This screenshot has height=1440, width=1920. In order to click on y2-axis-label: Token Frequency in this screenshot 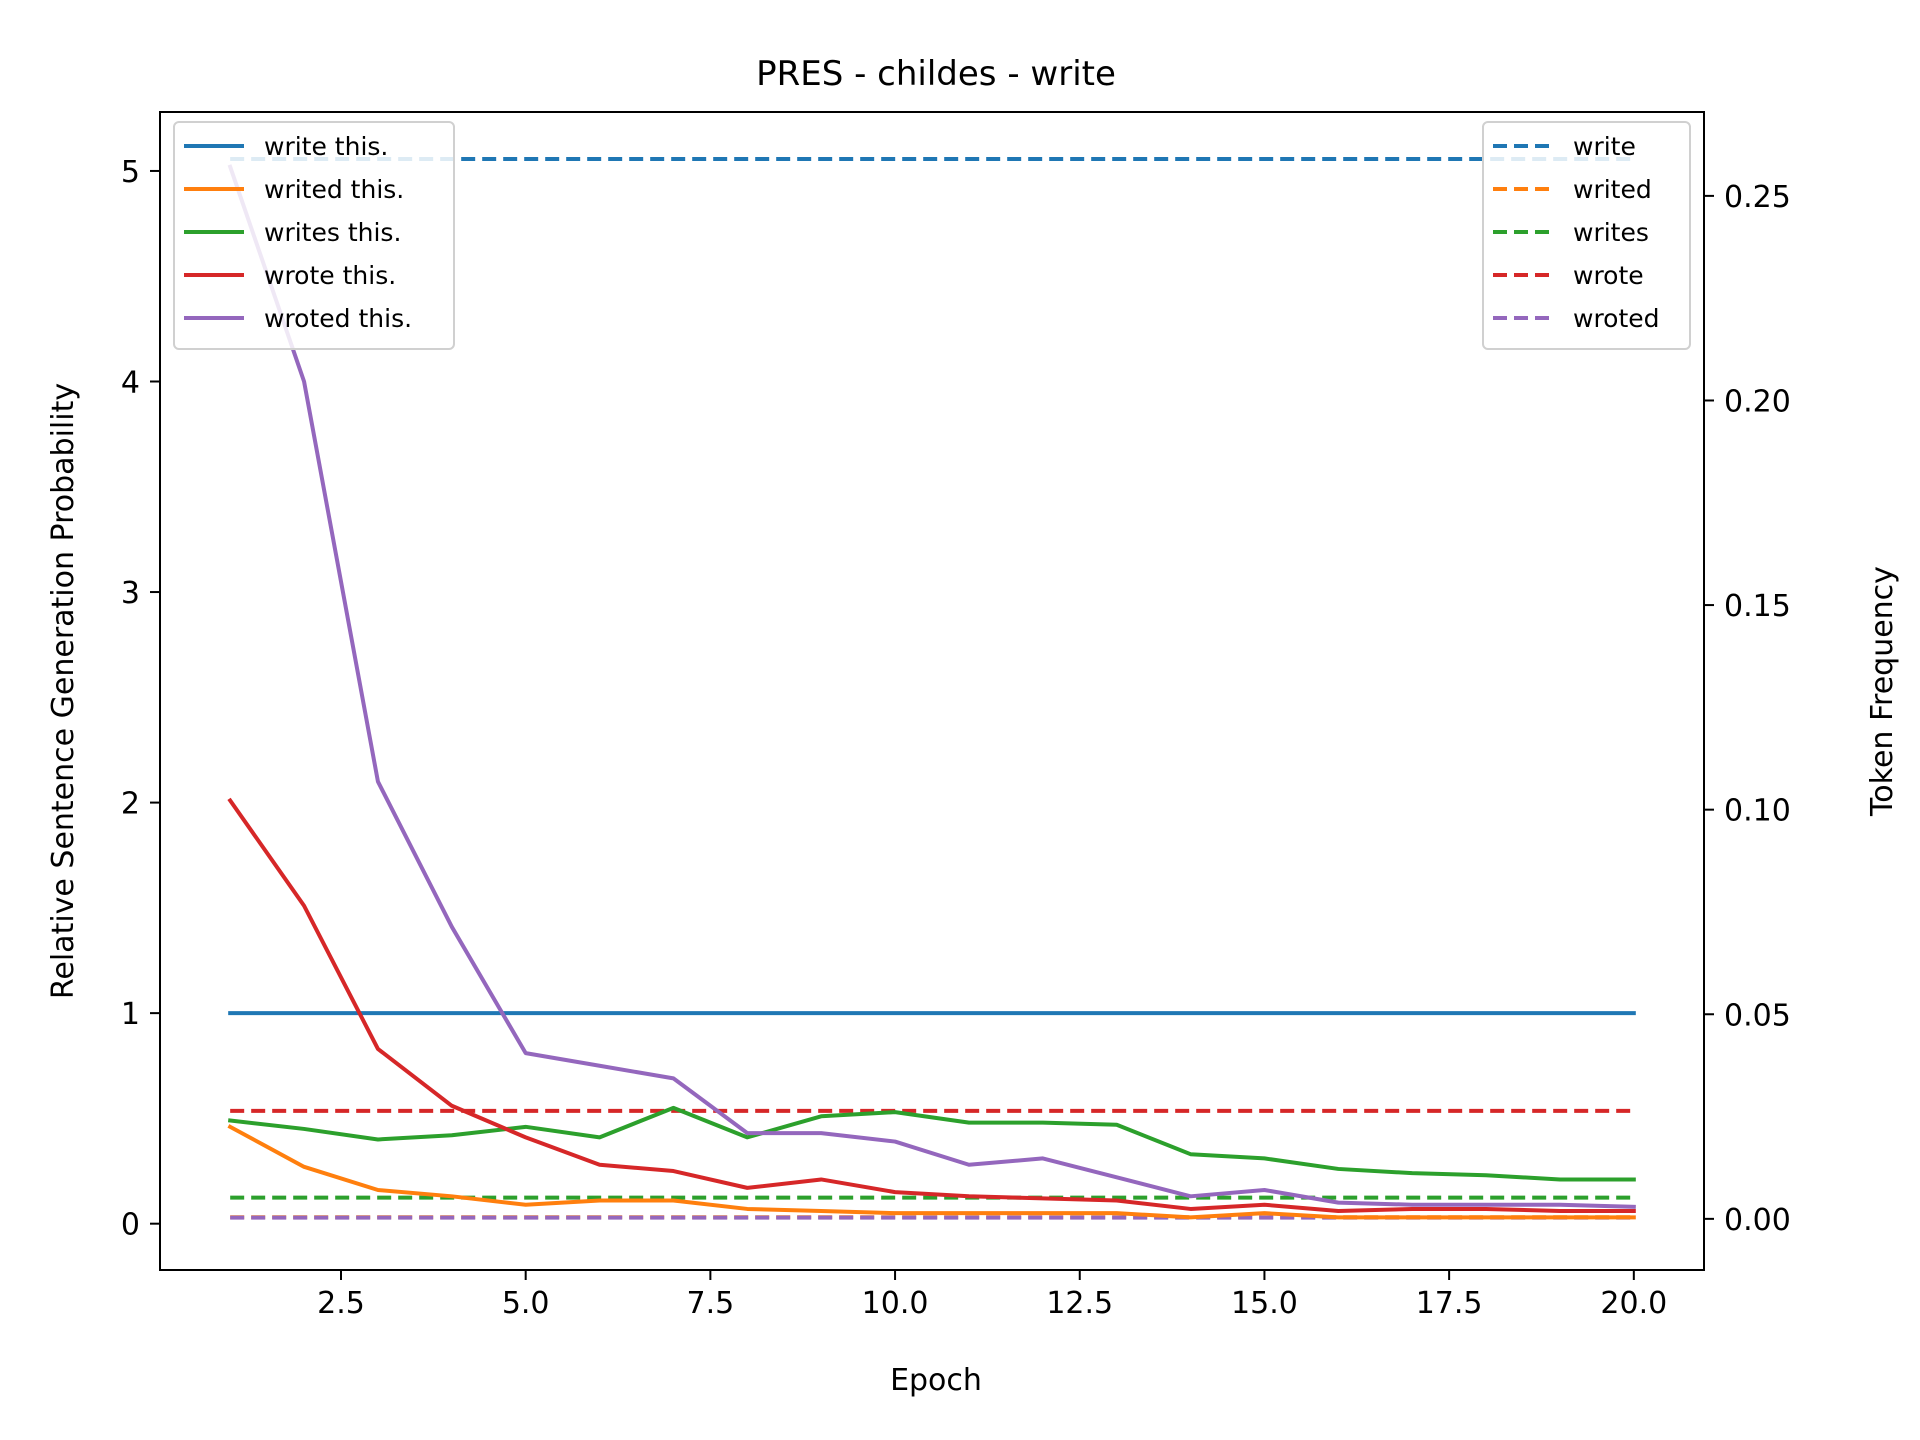, I will do `click(1882, 691)`.